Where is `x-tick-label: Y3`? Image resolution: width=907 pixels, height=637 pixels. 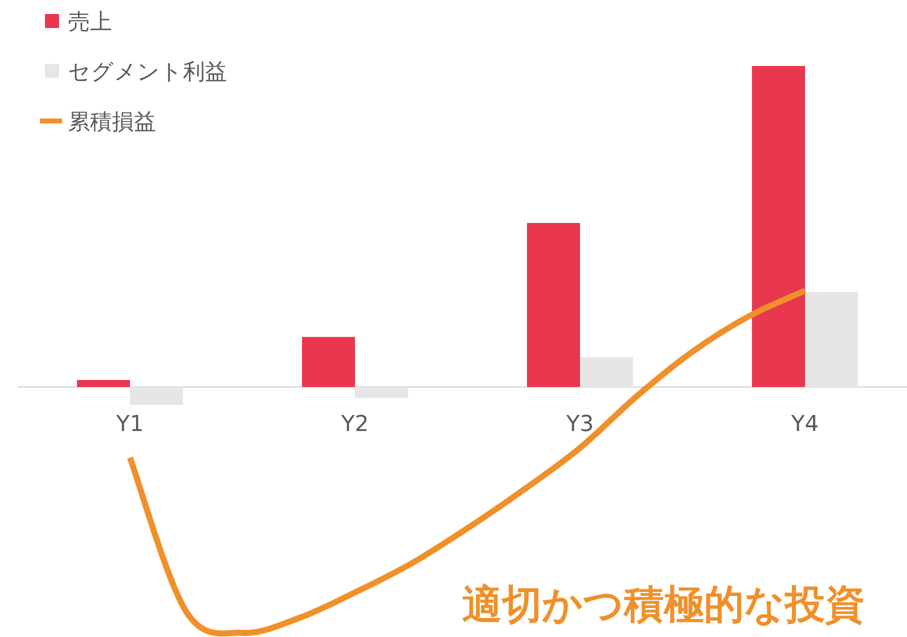 x-tick-label: Y3 is located at coordinates (579, 424).